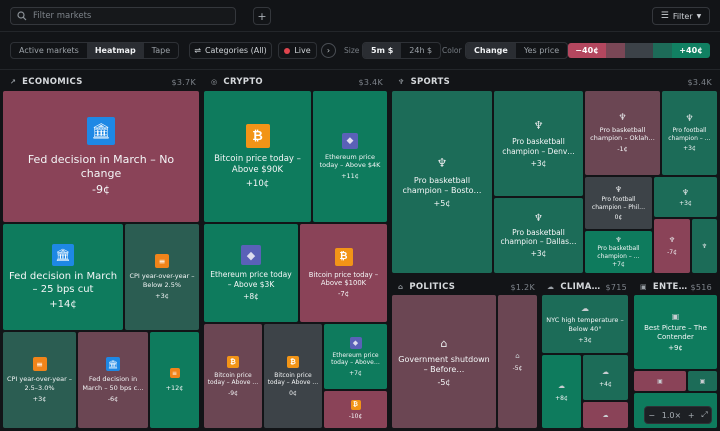  Describe the element at coordinates (49, 50) in the screenshot. I see `tab-active-markets: Active markets` at that location.